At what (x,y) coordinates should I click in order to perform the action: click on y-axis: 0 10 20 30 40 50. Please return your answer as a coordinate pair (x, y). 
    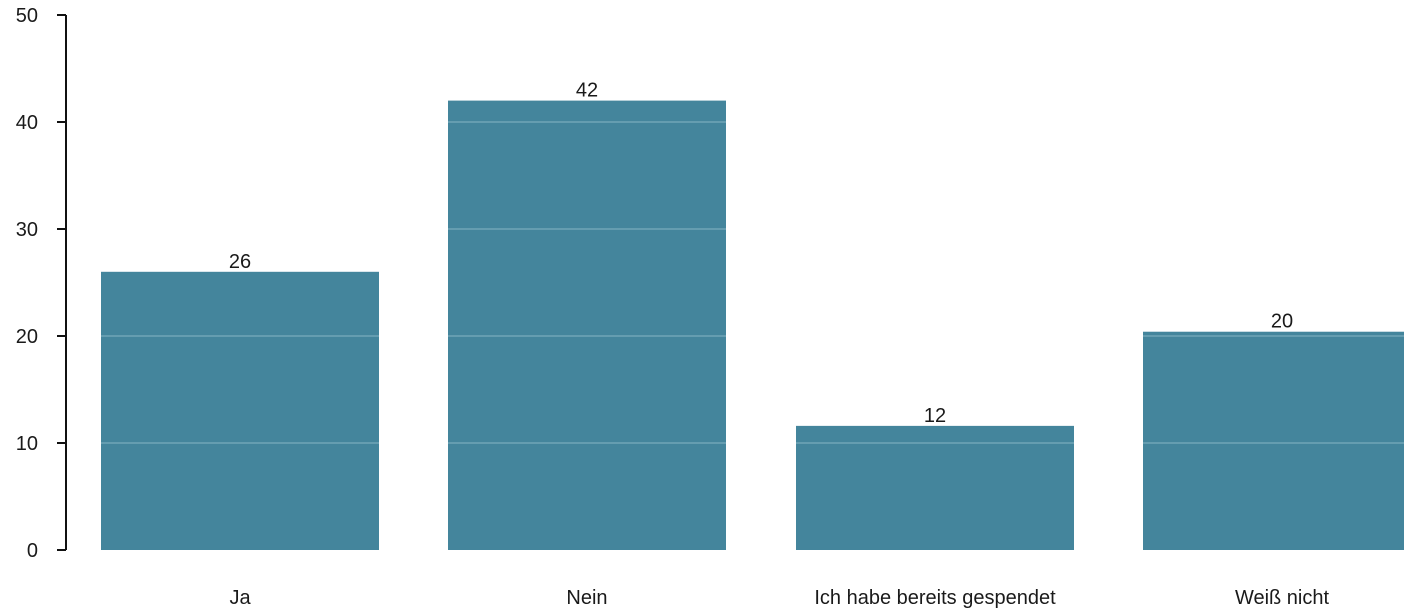
    Looking at the image, I should click on (41, 283).